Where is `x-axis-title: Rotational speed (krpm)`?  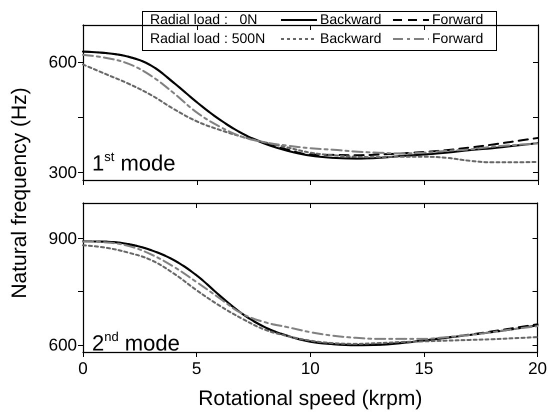
x-axis-title: Rotational speed (krpm) is located at coordinates (310, 398).